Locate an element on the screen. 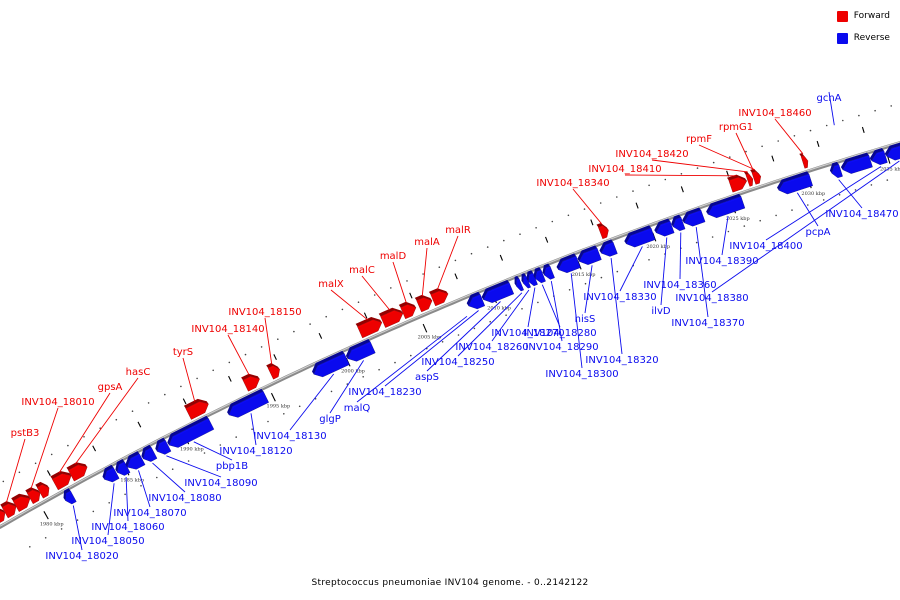 The width and height of the screenshot is (900, 600). reverse-swatch is located at coordinates (842, 38).